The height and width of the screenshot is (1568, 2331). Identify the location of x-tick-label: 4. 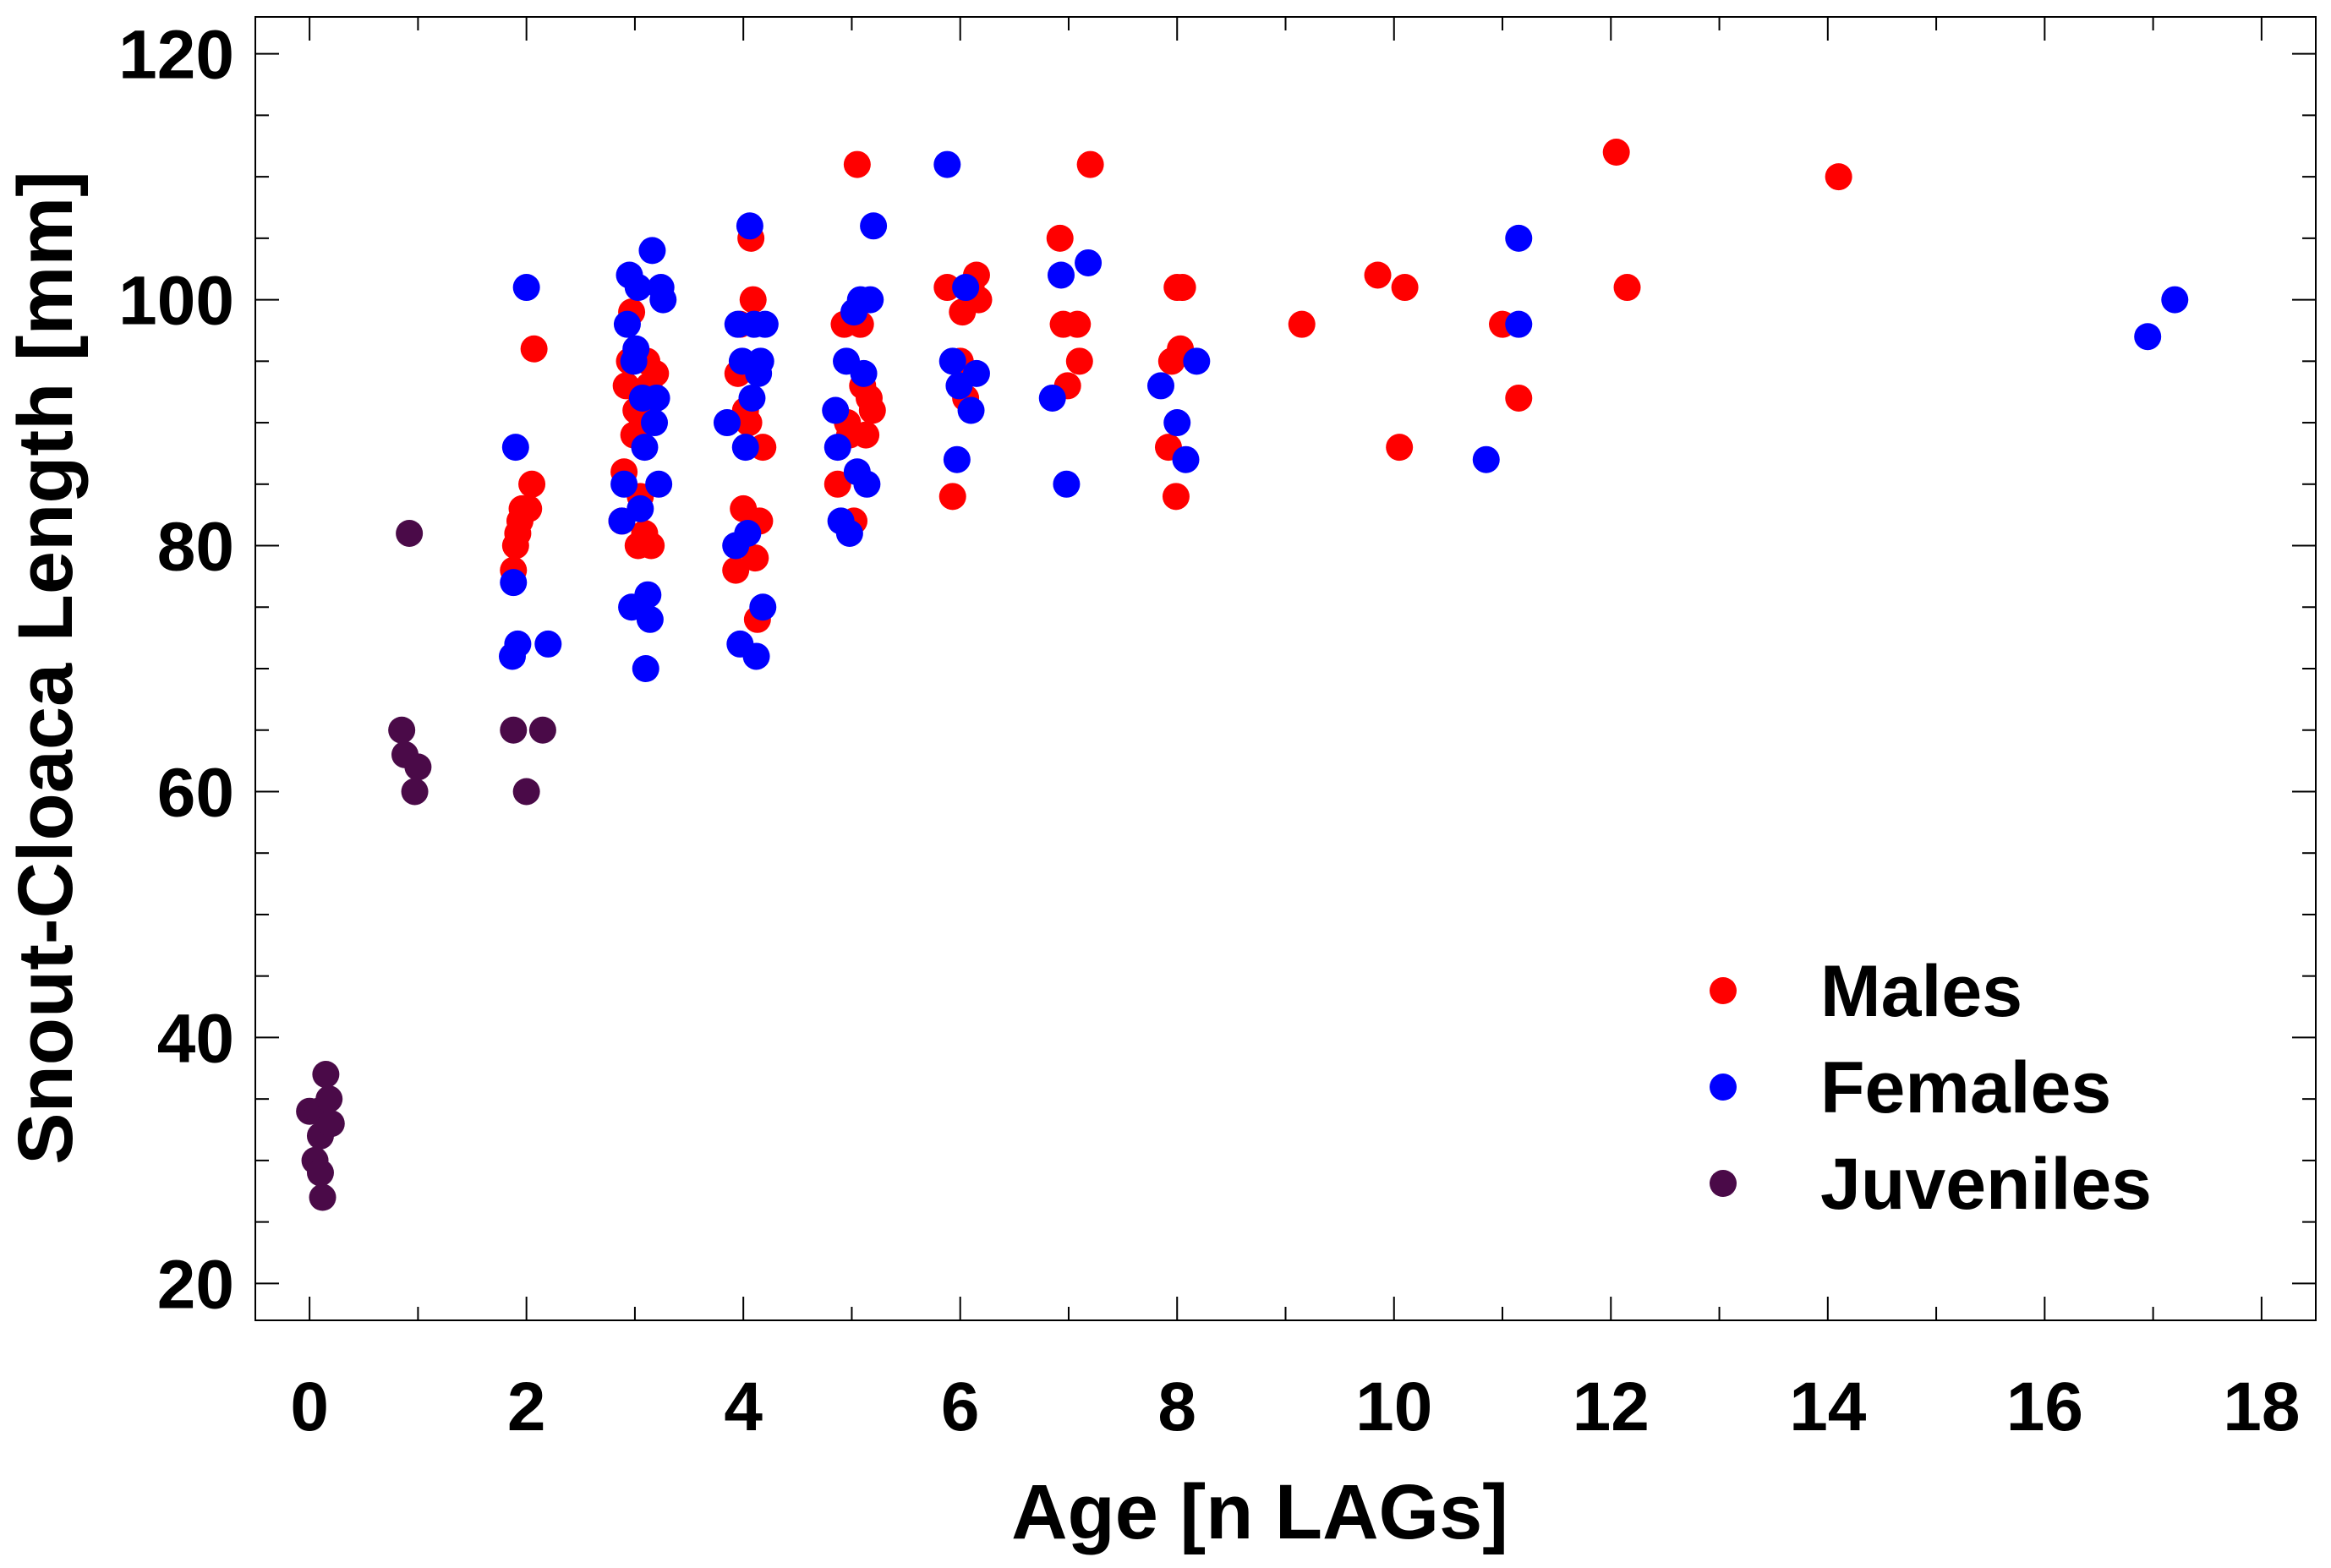
(743, 1407).